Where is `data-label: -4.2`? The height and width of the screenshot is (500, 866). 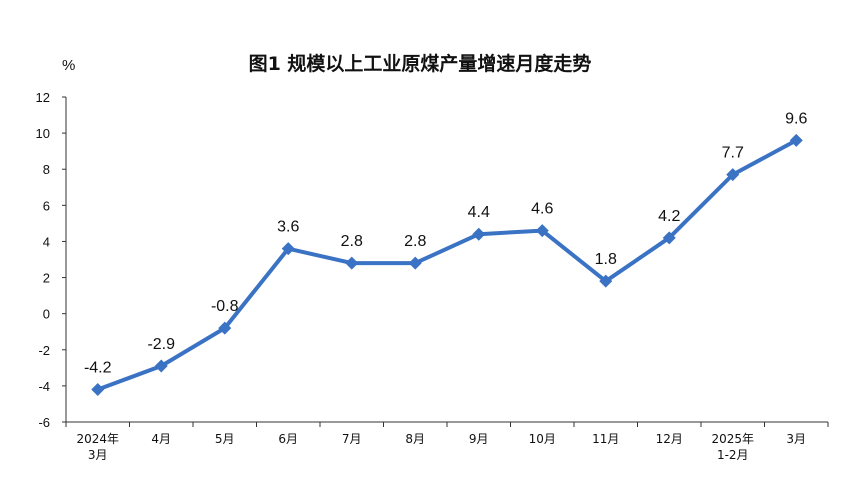
data-label: -4.2 is located at coordinates (98, 368).